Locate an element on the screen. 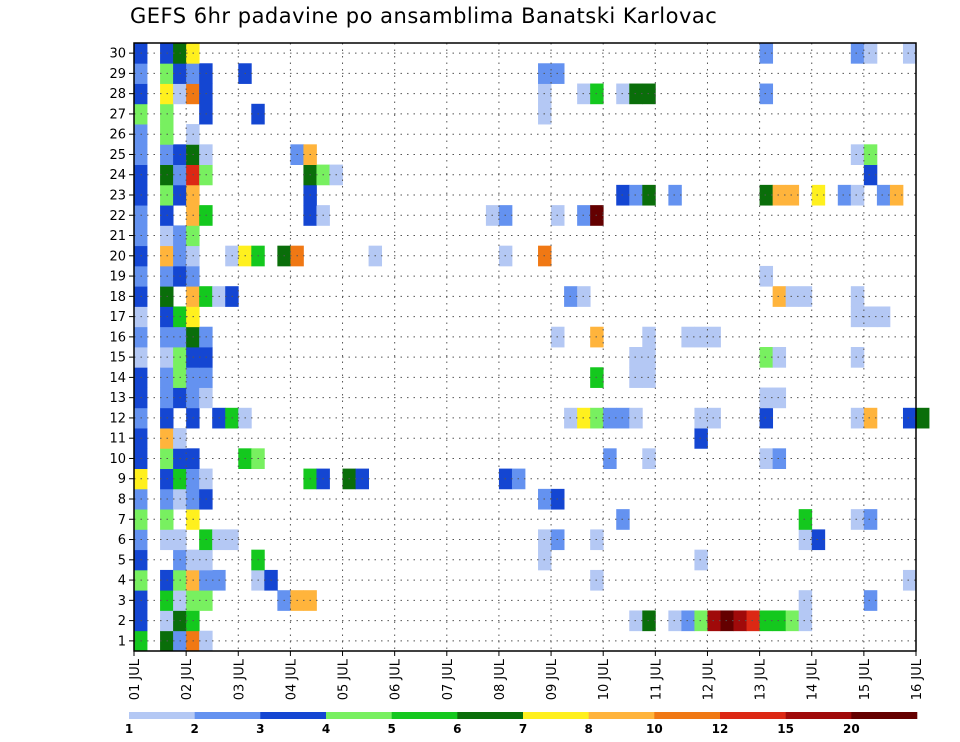 This screenshot has width=960, height=742. y-tick-label: 12 is located at coordinates (117, 418).